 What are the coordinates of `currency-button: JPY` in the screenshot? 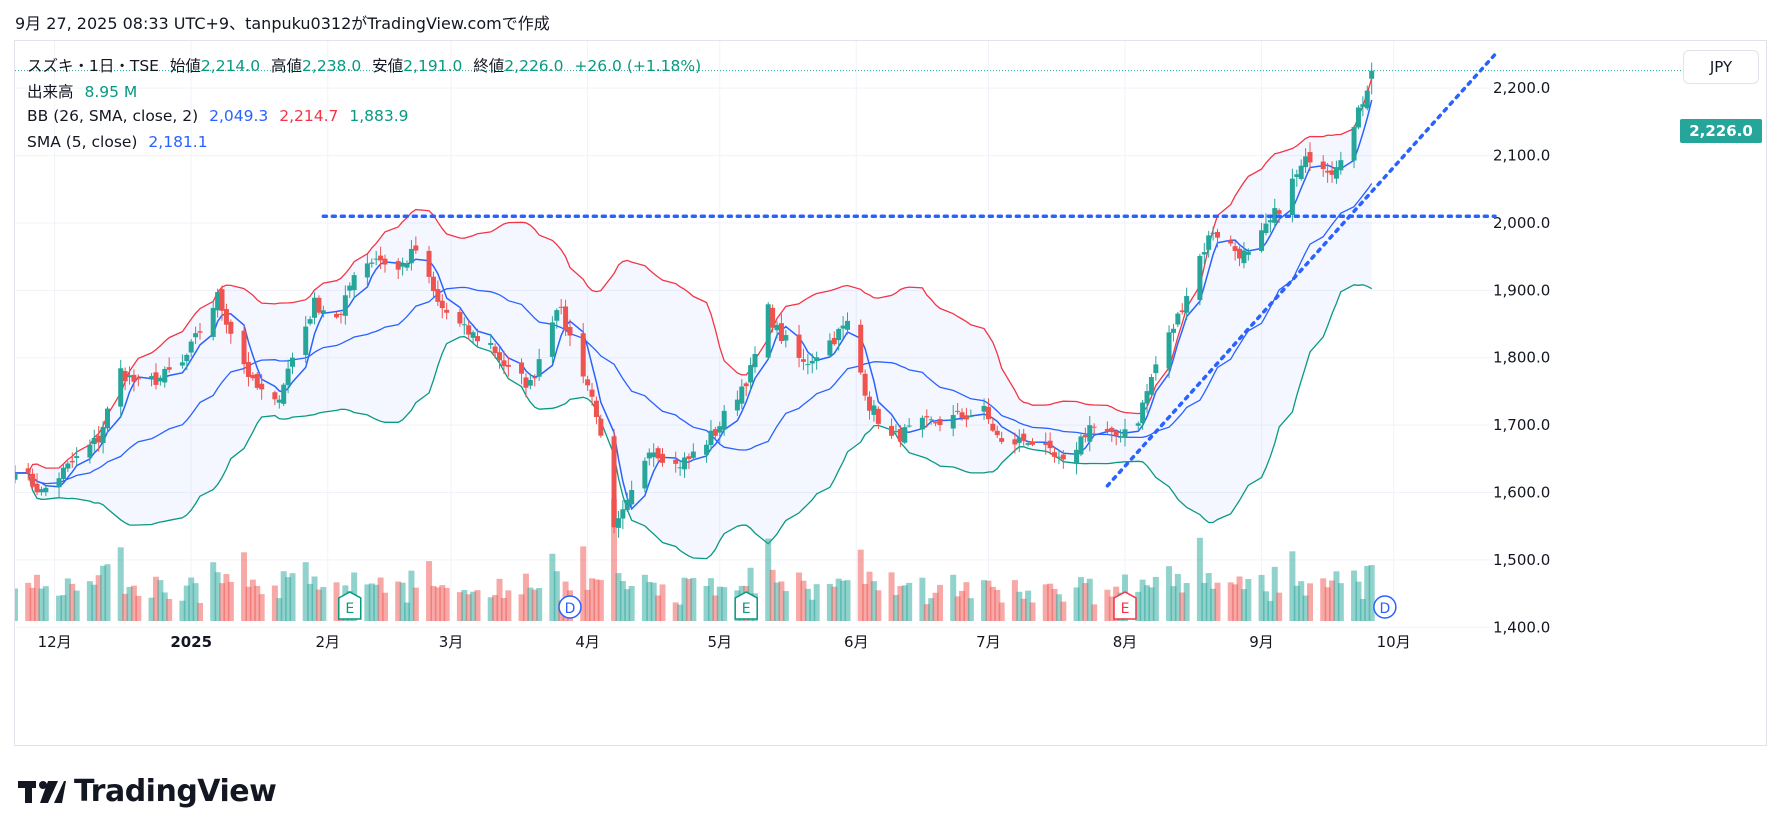 It's located at (1721, 67).